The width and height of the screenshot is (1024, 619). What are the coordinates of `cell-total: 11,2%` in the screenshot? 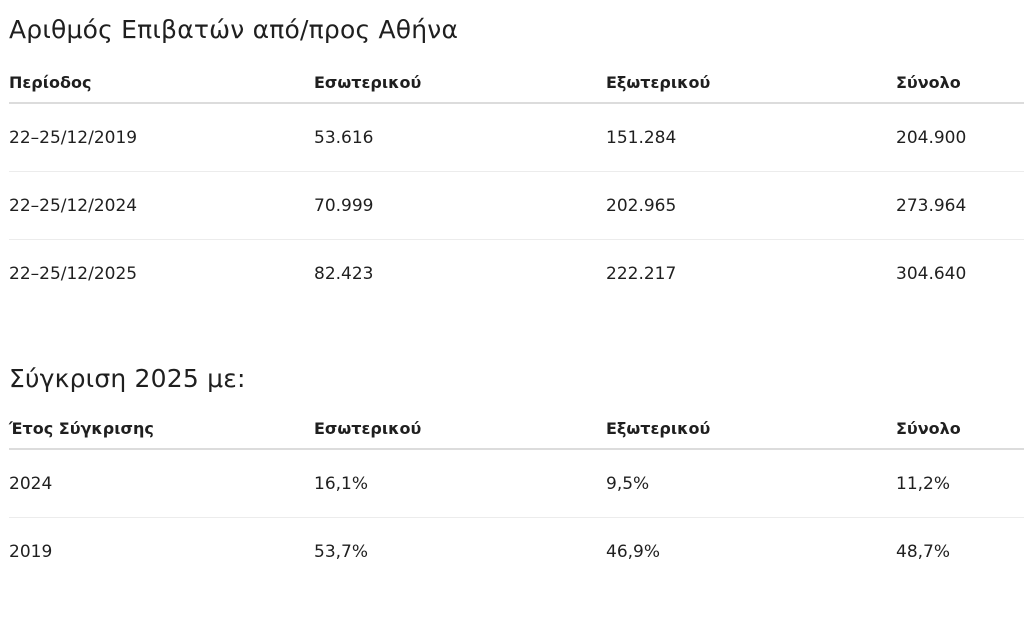 It's located at (960, 483).